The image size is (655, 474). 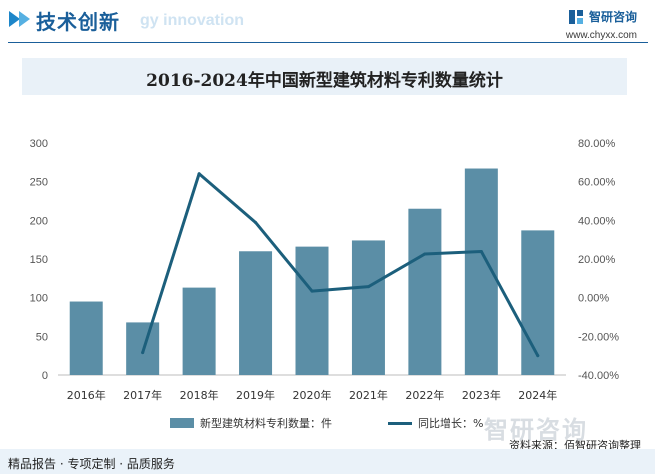 What do you see at coordinates (537, 395) in the screenshot?
I see `x-axis-tick-label: 2024年` at bounding box center [537, 395].